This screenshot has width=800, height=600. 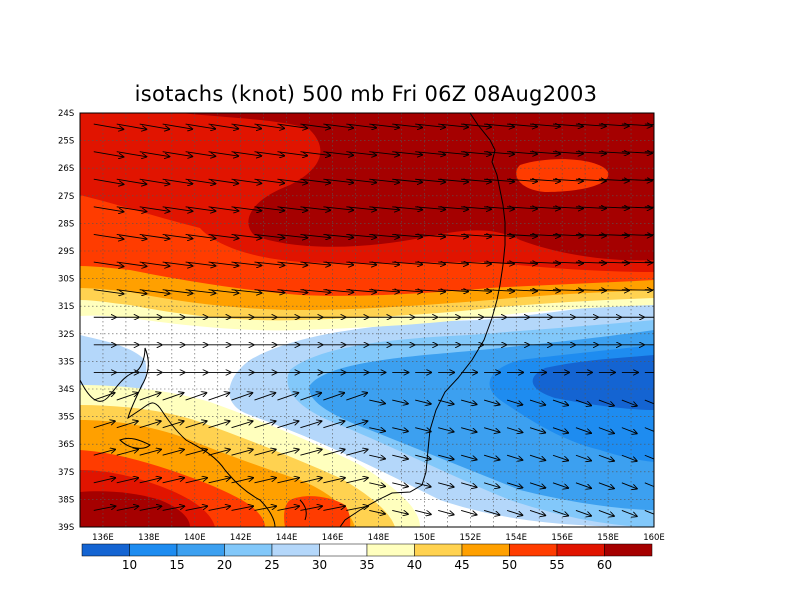 I want to click on colorbar-level-label: 35, so click(x=366, y=565).